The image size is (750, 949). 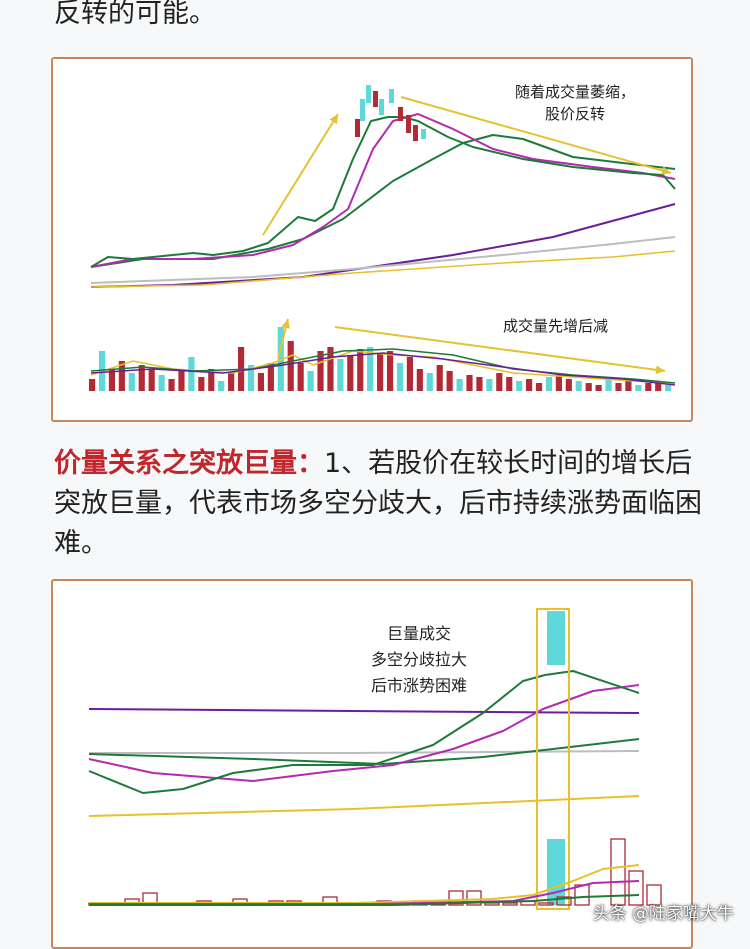 I want to click on fig1-arrow-up, so click(x=300, y=174).